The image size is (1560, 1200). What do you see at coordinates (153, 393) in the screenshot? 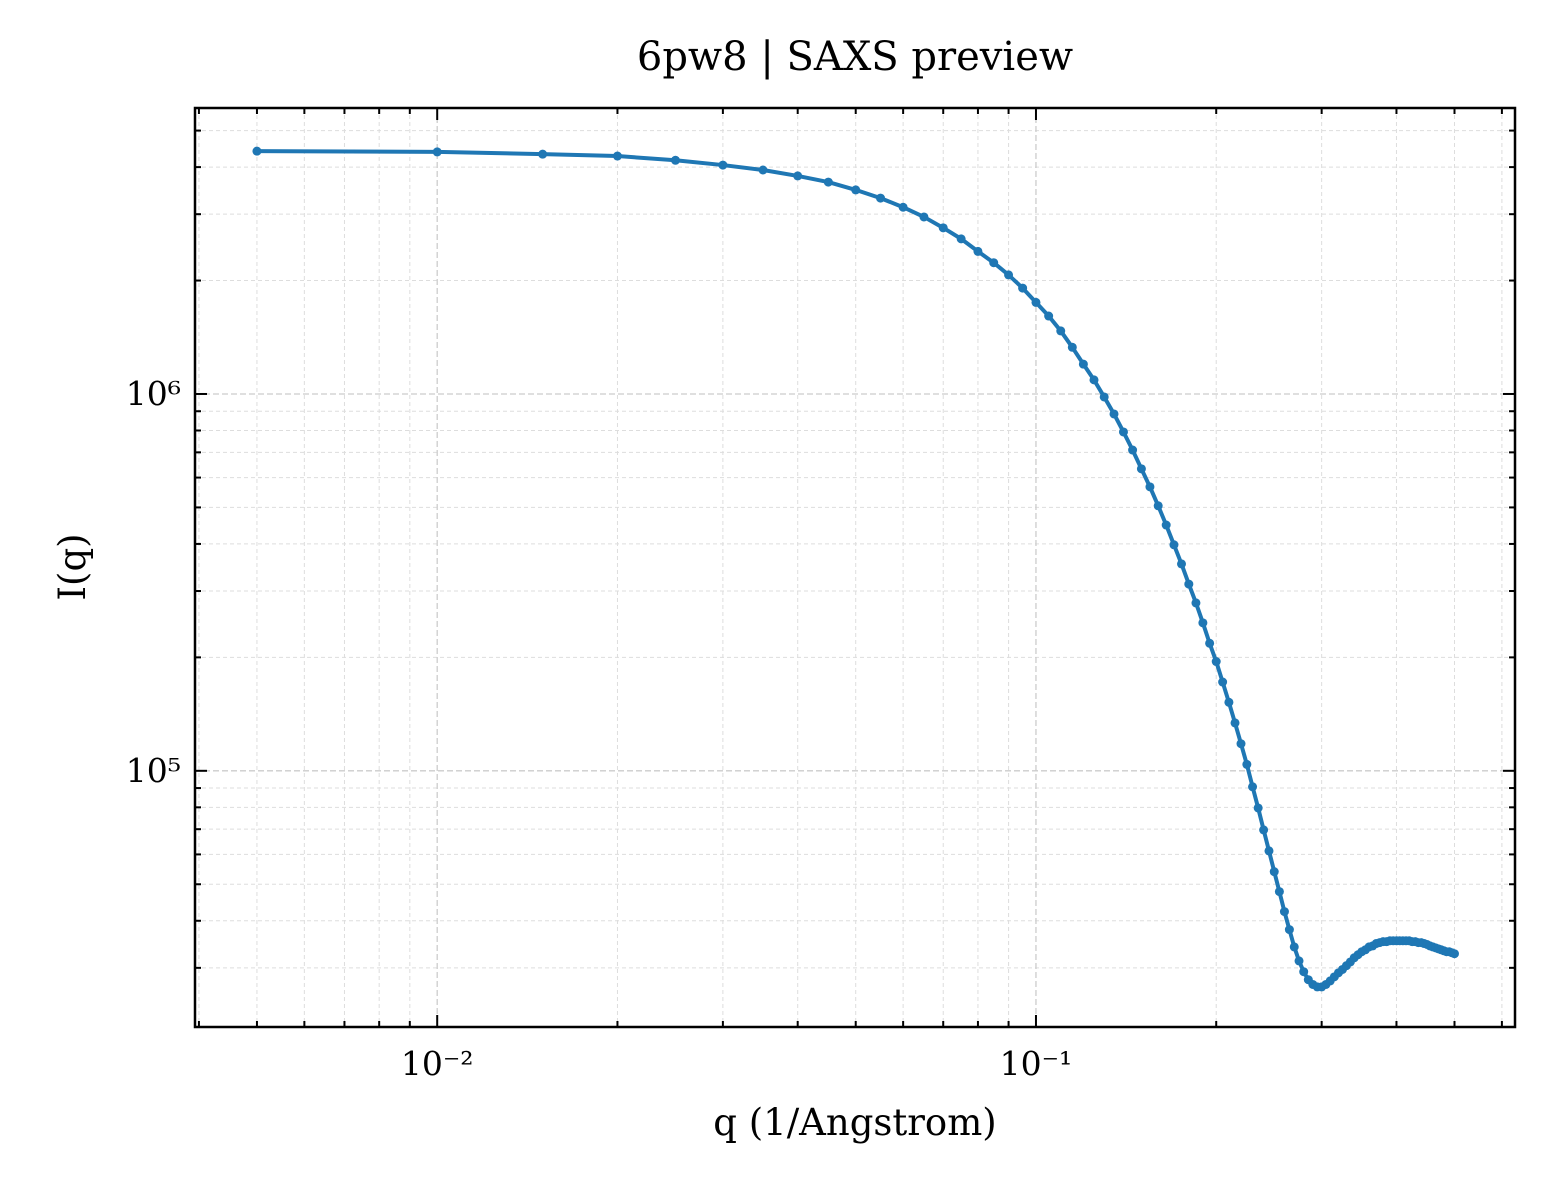
I see `y-tick-label: 10⁶` at bounding box center [153, 393].